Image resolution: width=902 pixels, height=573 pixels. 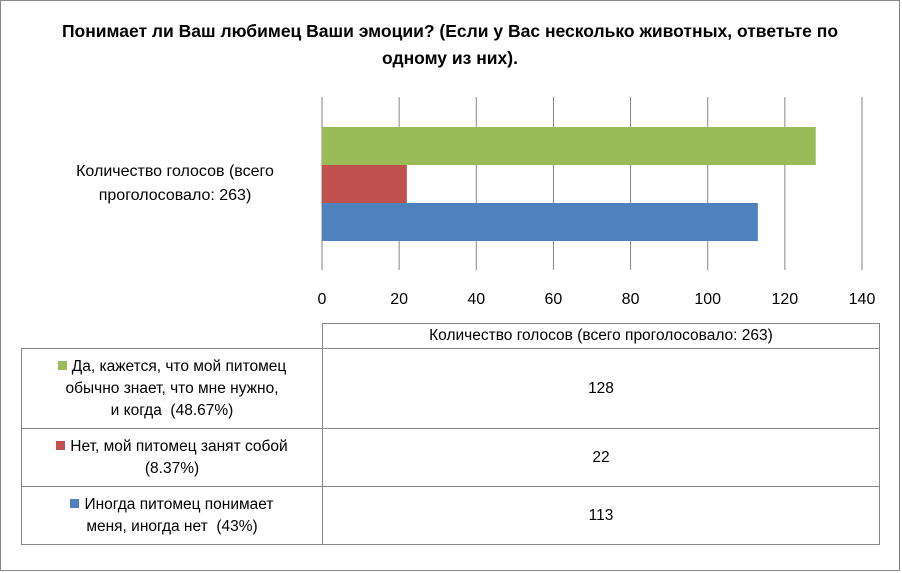 I want to click on x-tick-labels: 0 20 40 60 80 100 120 140, so click(x=597, y=299).